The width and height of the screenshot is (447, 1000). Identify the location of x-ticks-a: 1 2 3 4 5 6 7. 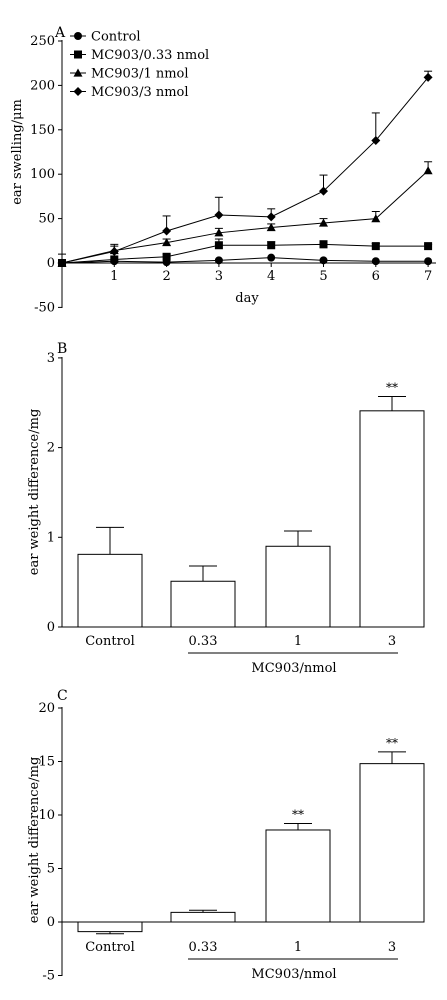
(271, 273).